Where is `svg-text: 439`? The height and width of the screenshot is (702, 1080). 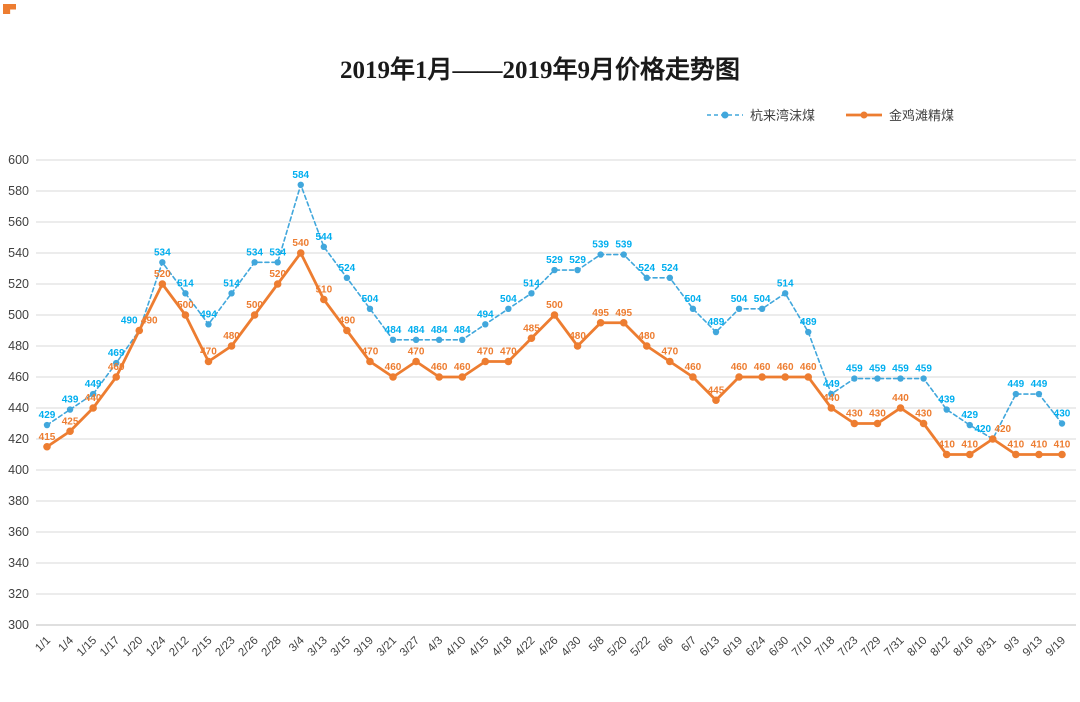 svg-text: 439 is located at coordinates (946, 400).